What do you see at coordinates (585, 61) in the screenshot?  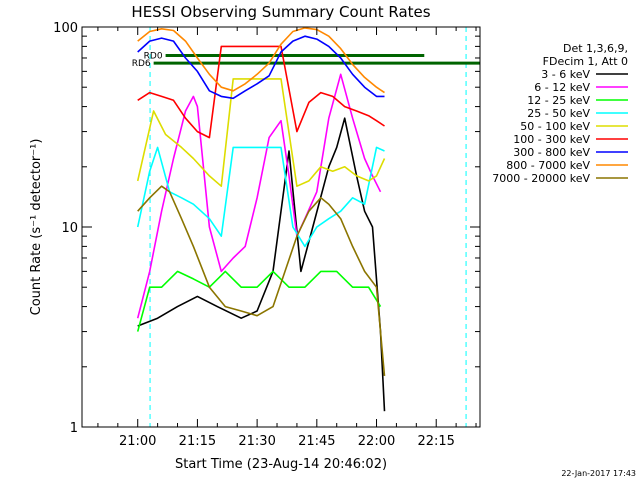 I see `legend-header: FDecim 1, Att 0` at bounding box center [585, 61].